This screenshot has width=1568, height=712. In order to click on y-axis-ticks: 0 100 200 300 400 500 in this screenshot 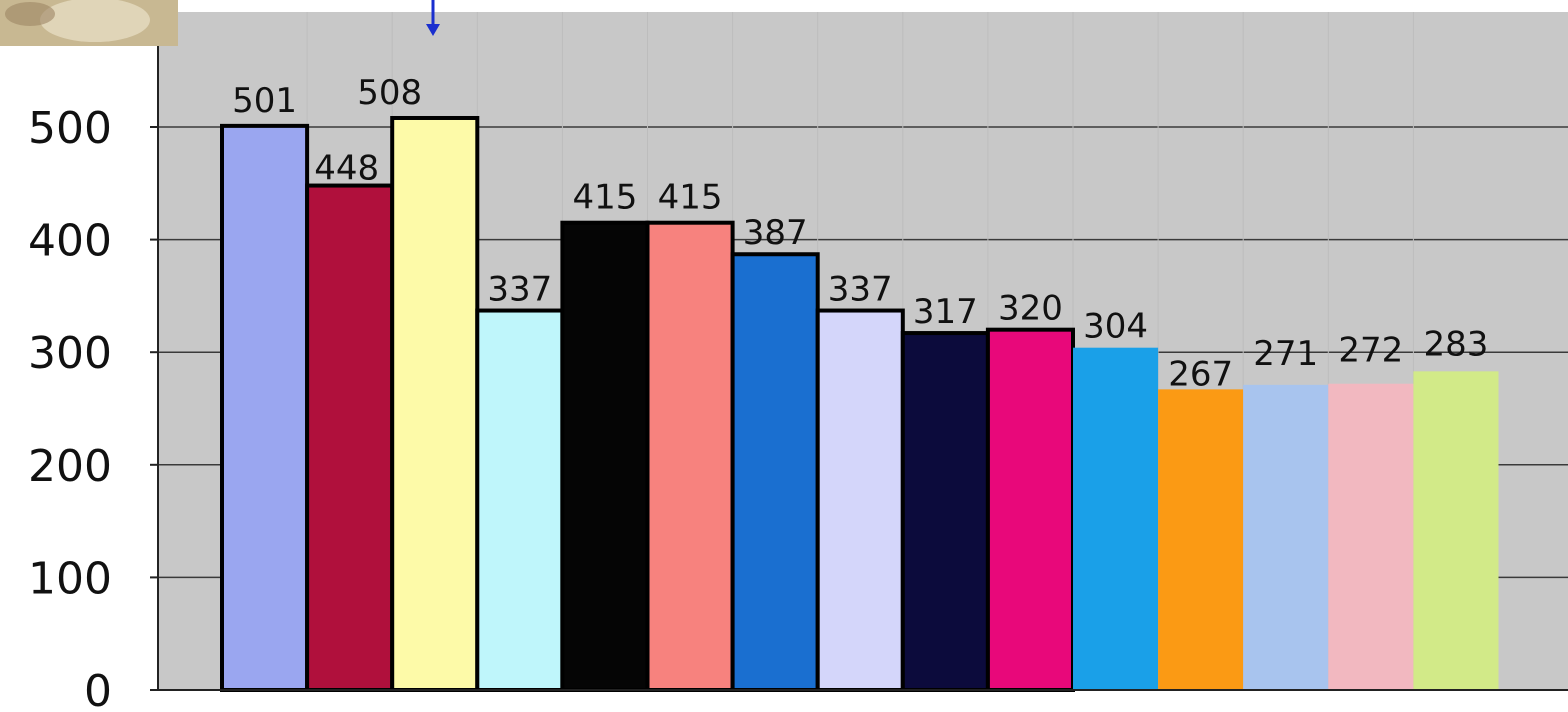, I will do `click(93, 407)`.